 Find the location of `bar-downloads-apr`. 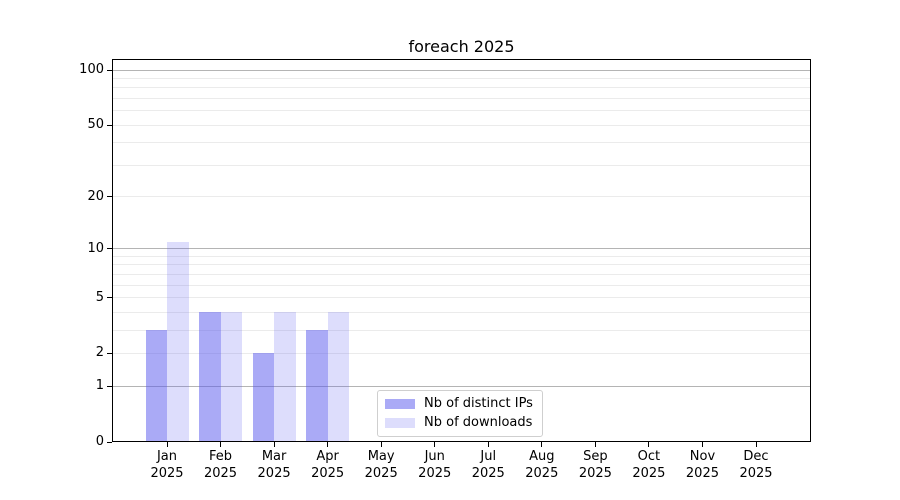

bar-downloads-apr is located at coordinates (338, 377).